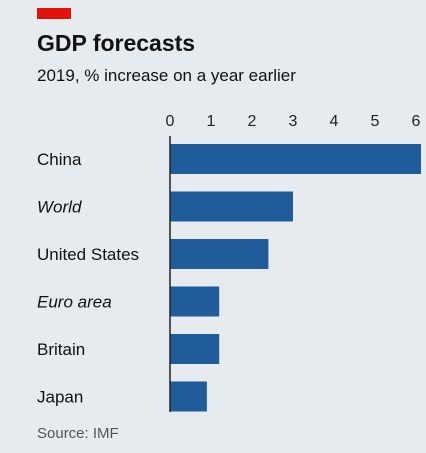 The height and width of the screenshot is (453, 426). What do you see at coordinates (375, 121) in the screenshot?
I see `x-tick-label: 5` at bounding box center [375, 121].